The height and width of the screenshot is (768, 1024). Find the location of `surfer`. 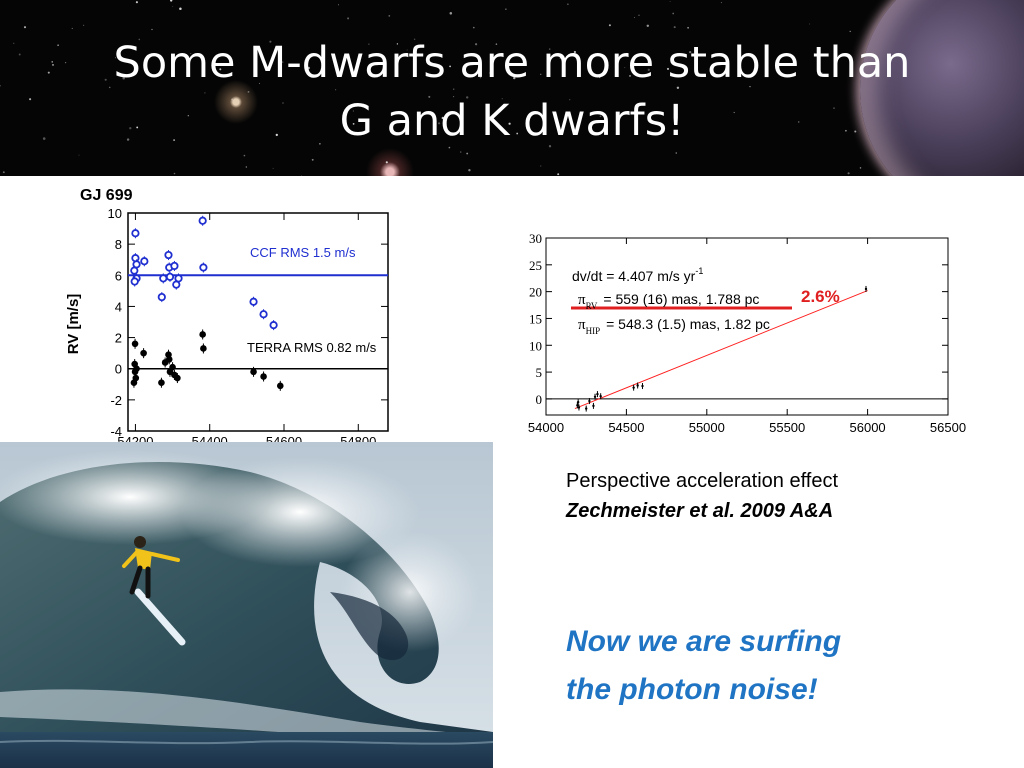

surfer is located at coordinates (154, 591).